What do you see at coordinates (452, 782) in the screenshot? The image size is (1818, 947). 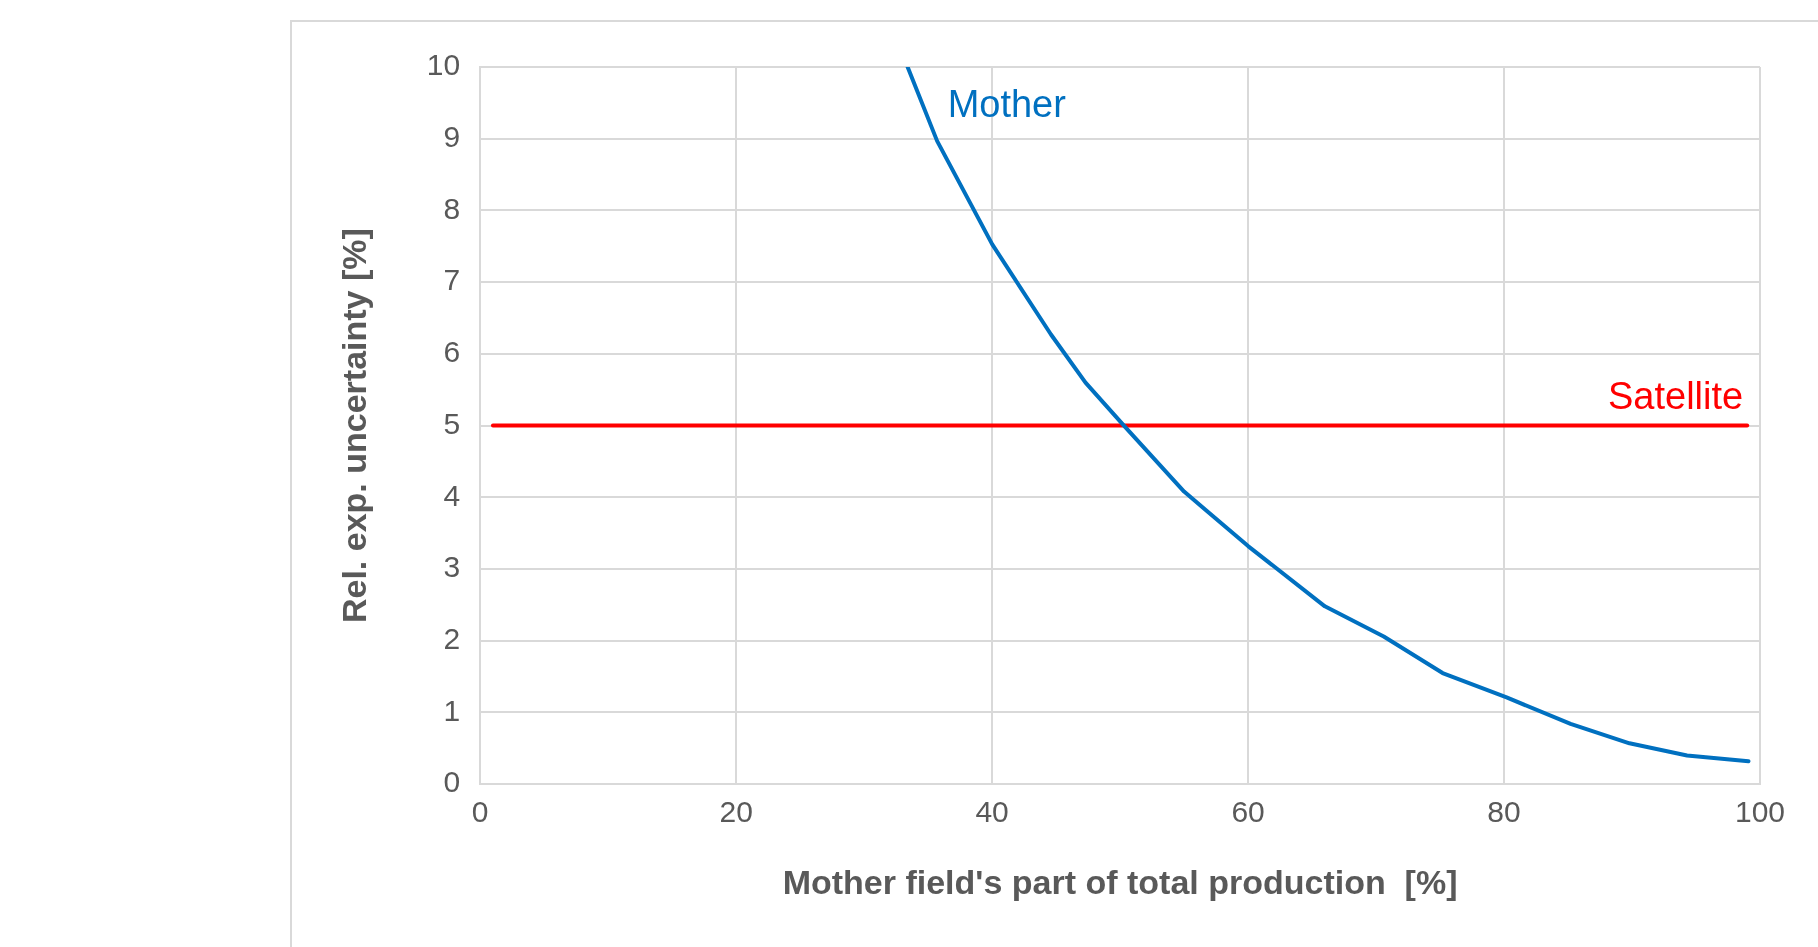 I see `y-tick-label: 0` at bounding box center [452, 782].